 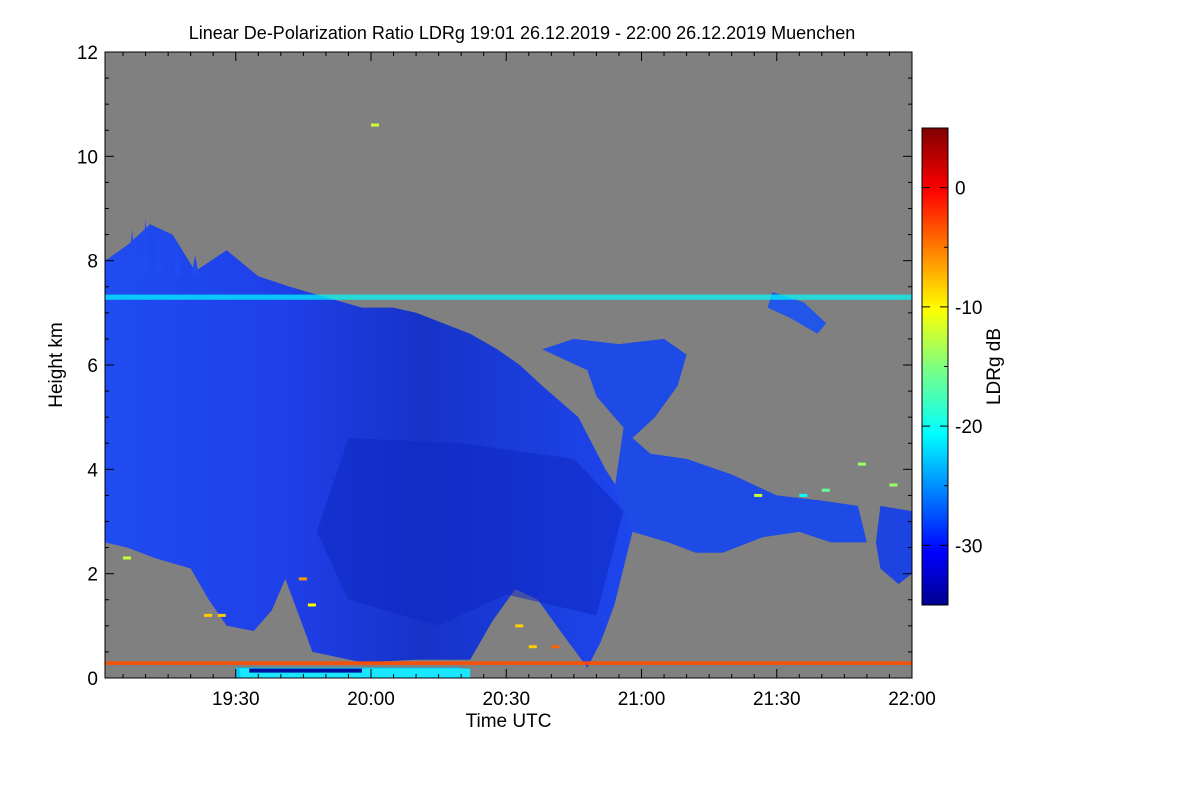 What do you see at coordinates (960, 189) in the screenshot?
I see `colorbar-tick-label: 0` at bounding box center [960, 189].